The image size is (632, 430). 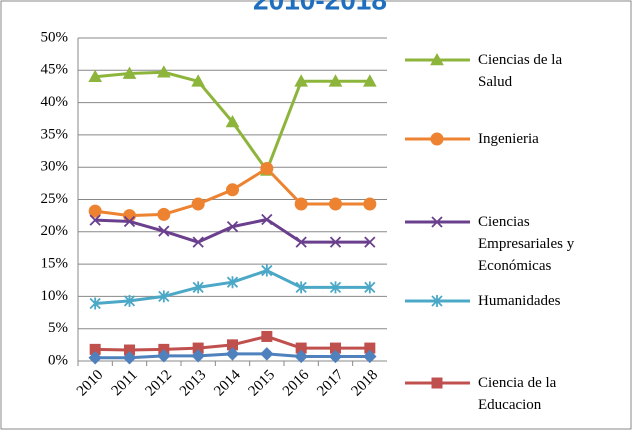 I want to click on y-tick-label: 45%, so click(x=55, y=70).